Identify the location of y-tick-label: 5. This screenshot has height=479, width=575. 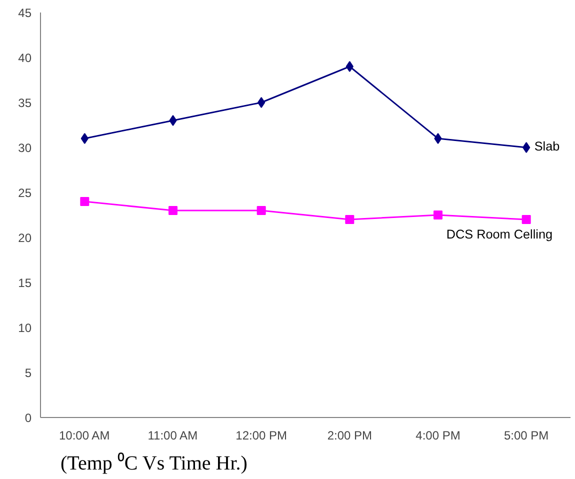
(28, 373).